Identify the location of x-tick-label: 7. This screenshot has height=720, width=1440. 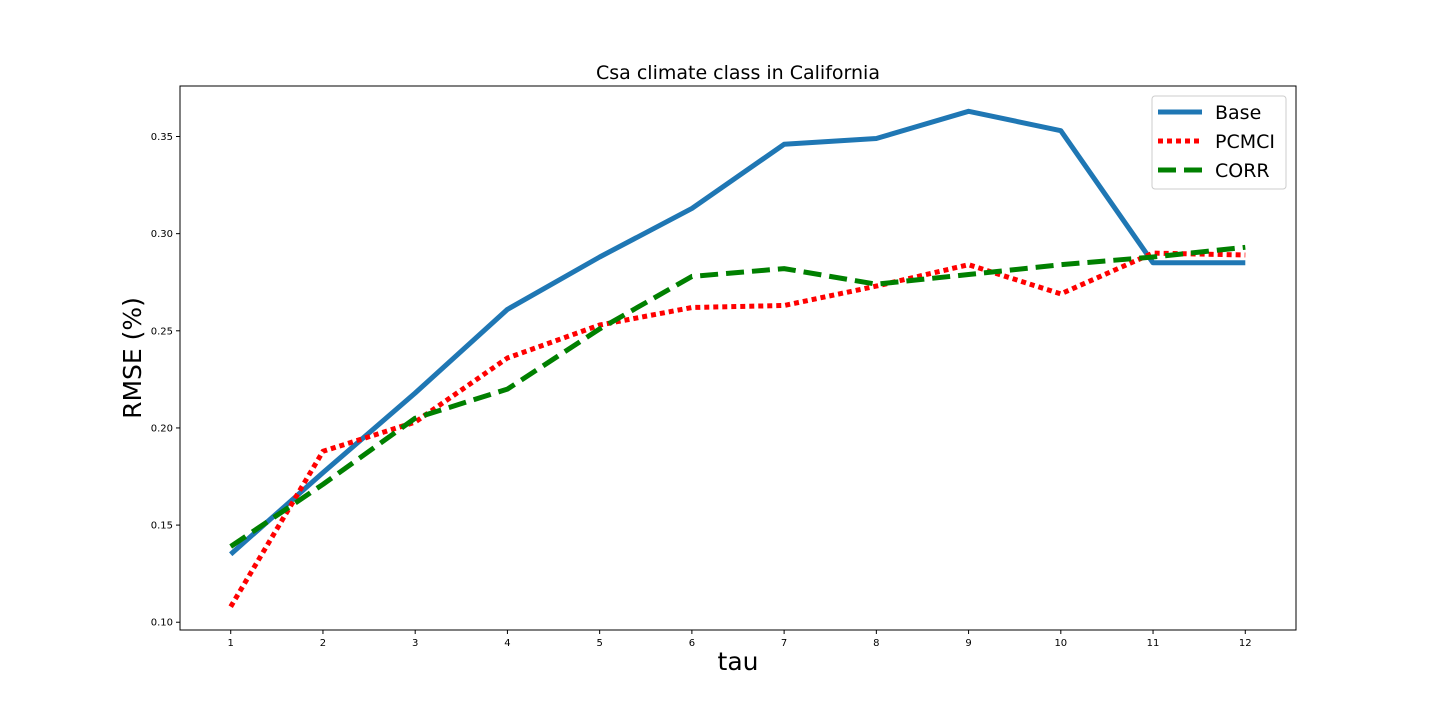
(784, 643).